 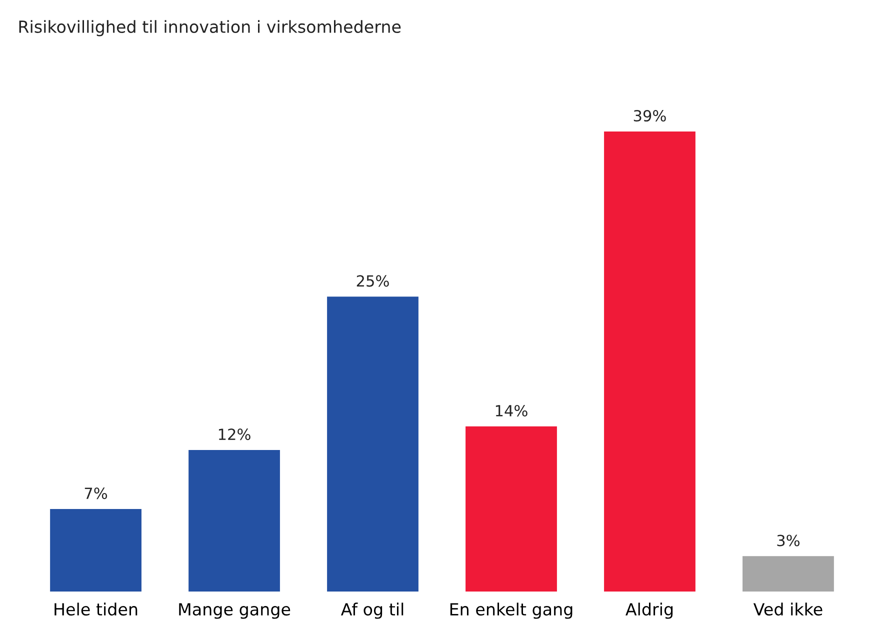 What do you see at coordinates (96, 609) in the screenshot?
I see `x-tick-label: Hele tiden` at bounding box center [96, 609].